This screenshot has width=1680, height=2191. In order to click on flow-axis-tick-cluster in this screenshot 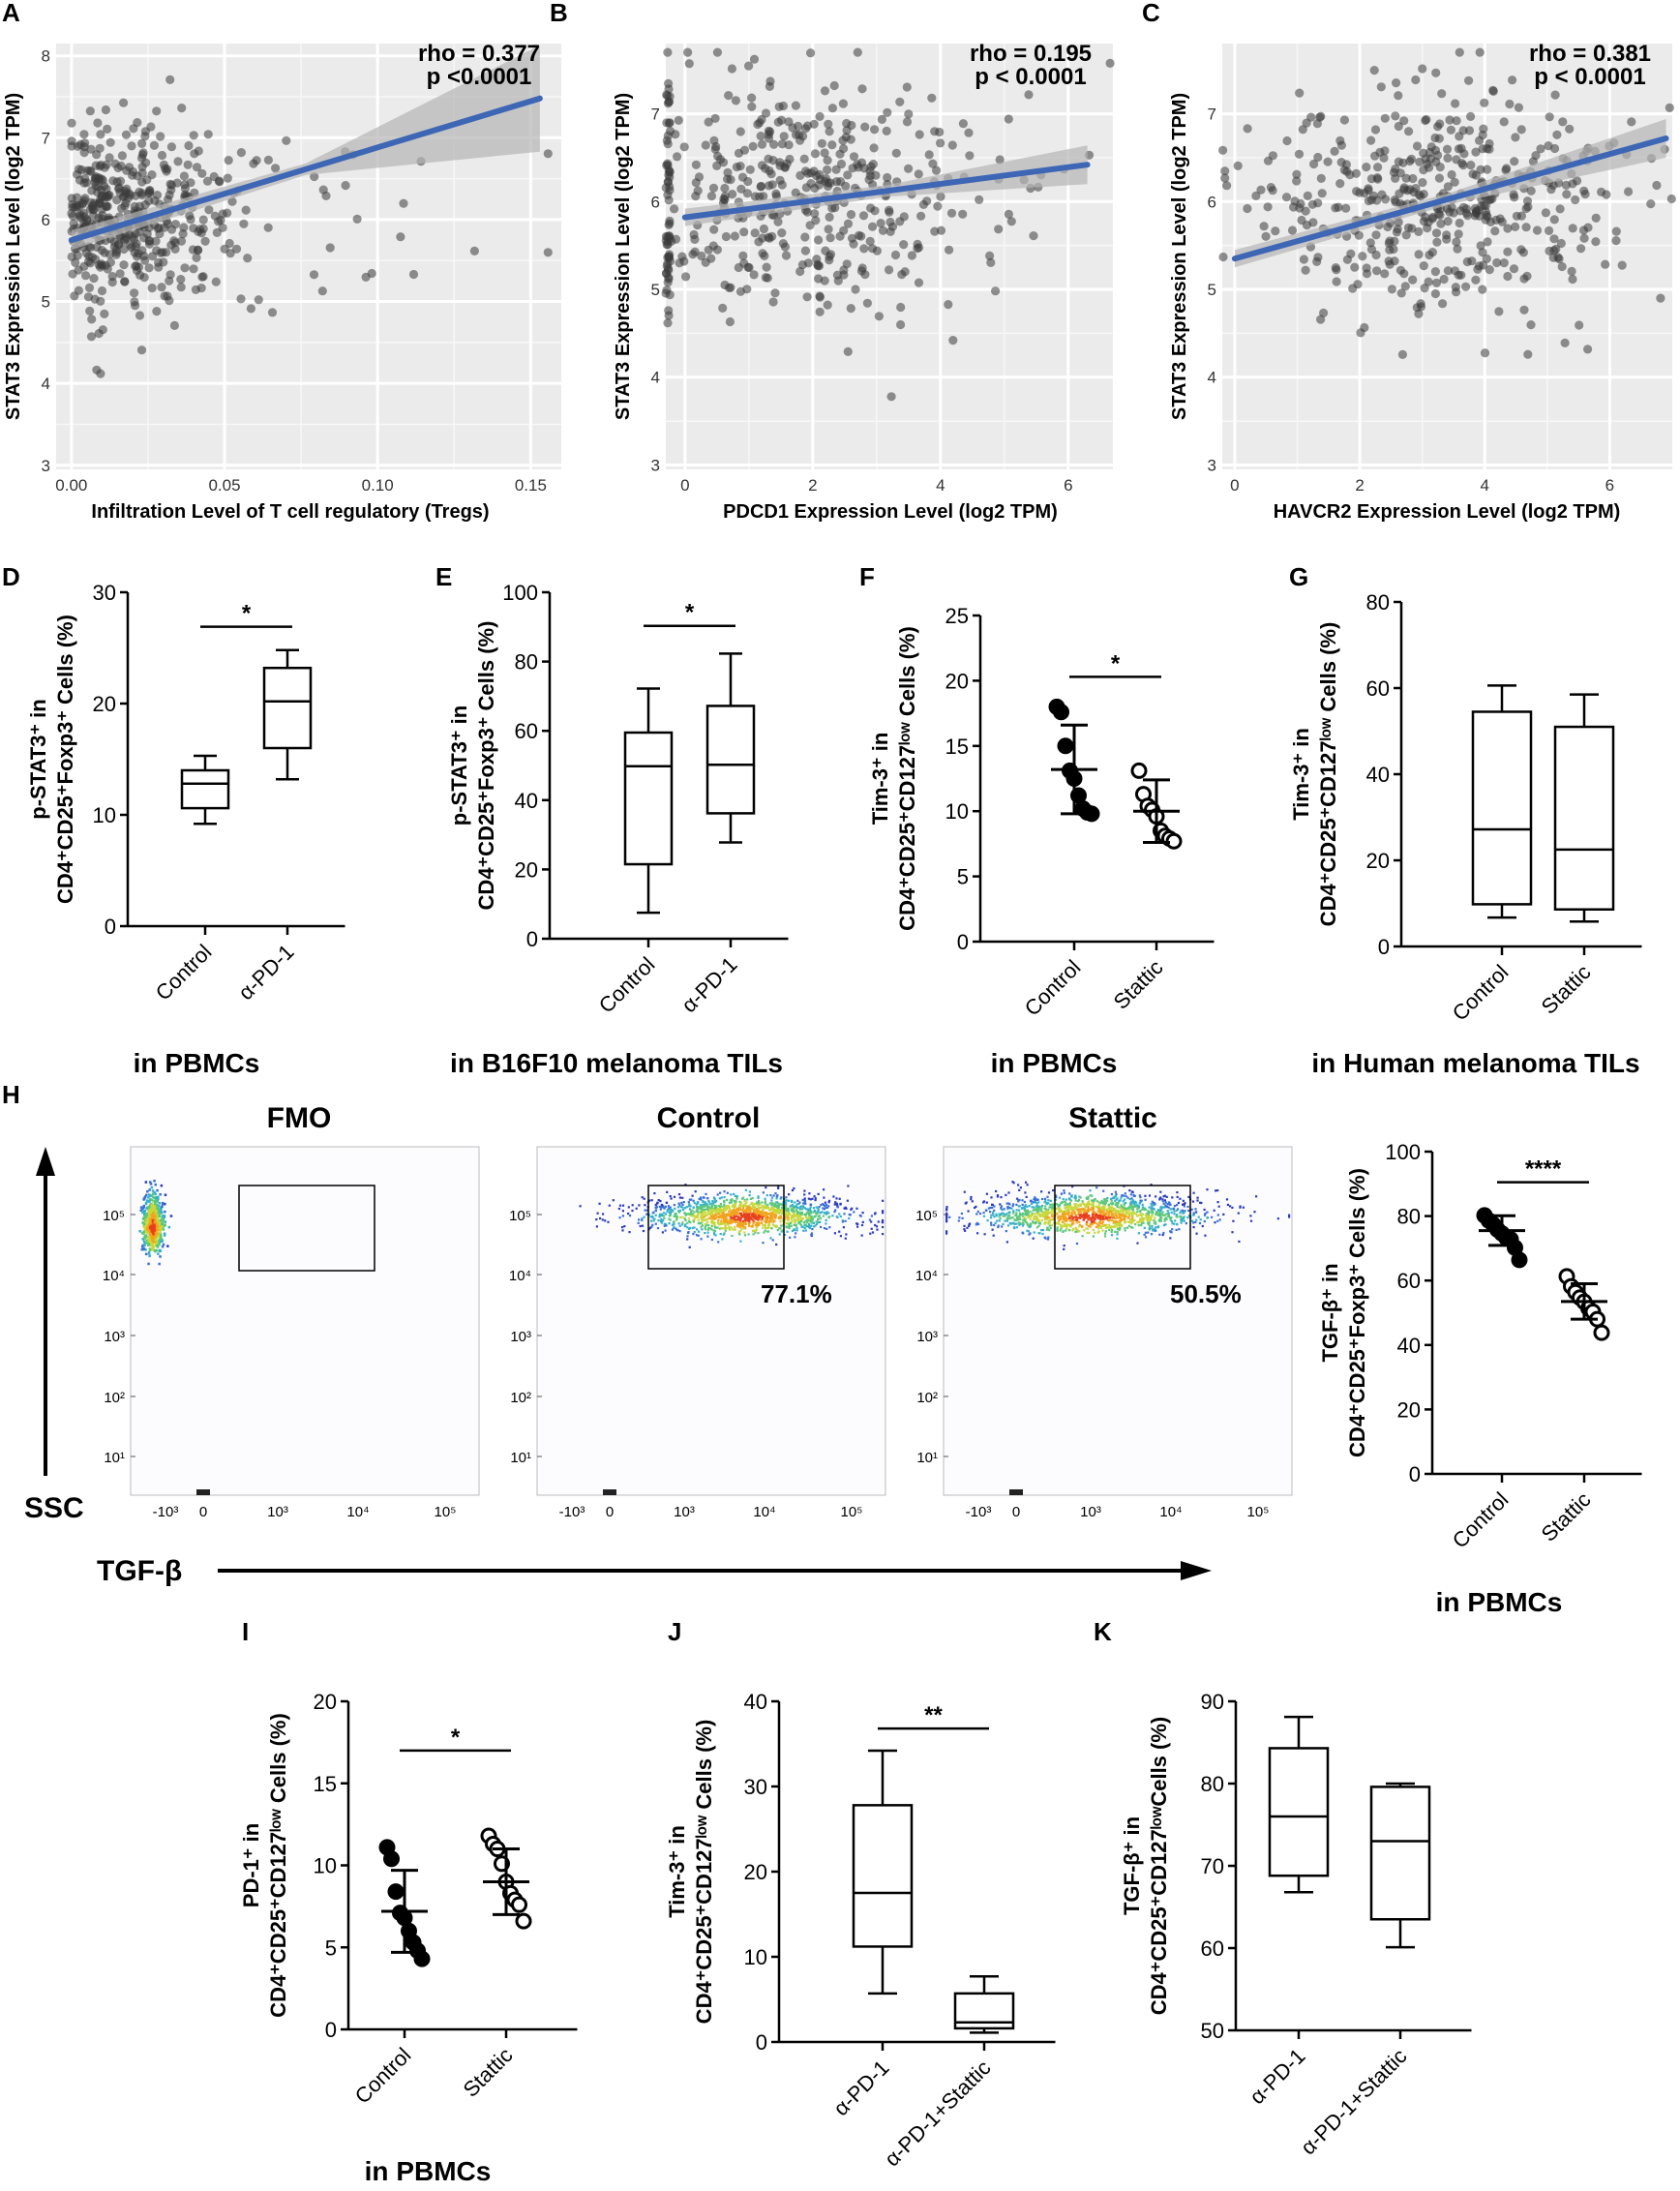, I will do `click(610, 1492)`.